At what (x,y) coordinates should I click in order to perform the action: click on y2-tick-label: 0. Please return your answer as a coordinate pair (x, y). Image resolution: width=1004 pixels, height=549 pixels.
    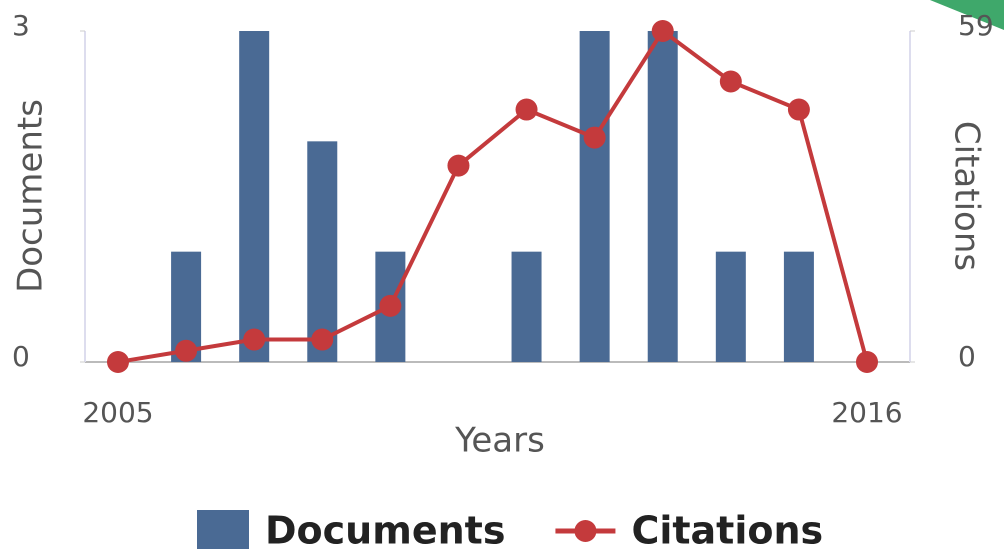
    Looking at the image, I should click on (967, 356).